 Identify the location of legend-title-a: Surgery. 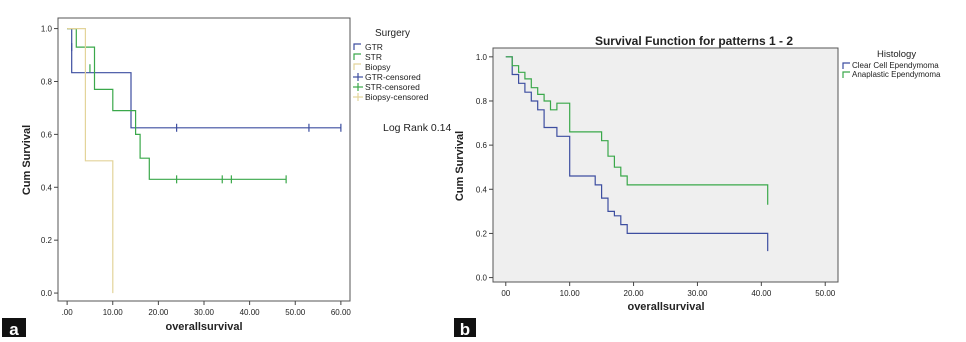
(392, 33).